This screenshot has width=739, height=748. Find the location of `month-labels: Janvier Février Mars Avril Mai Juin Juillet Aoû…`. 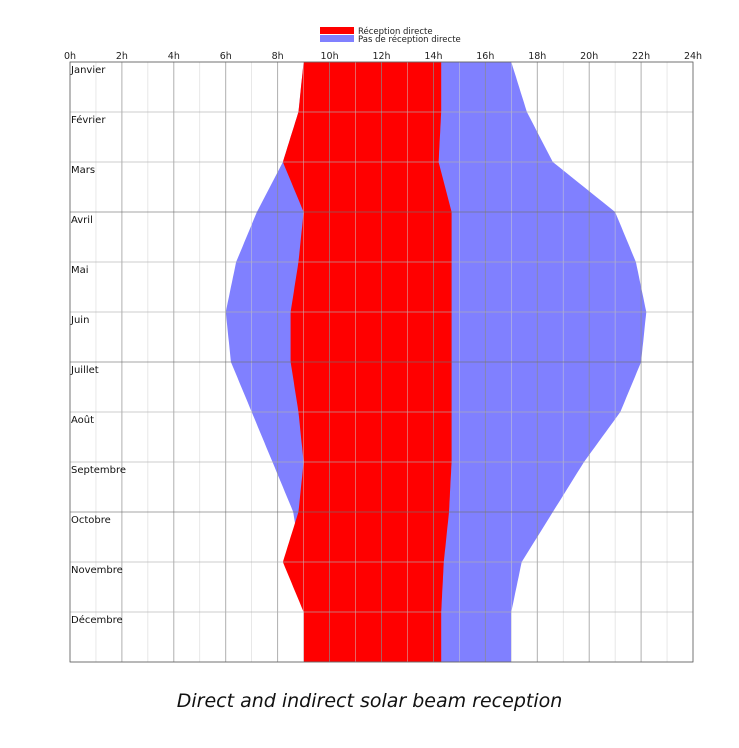

month-labels: Janvier Février Mars Avril Mai Juin Juillet Aoû… is located at coordinates (98, 345).